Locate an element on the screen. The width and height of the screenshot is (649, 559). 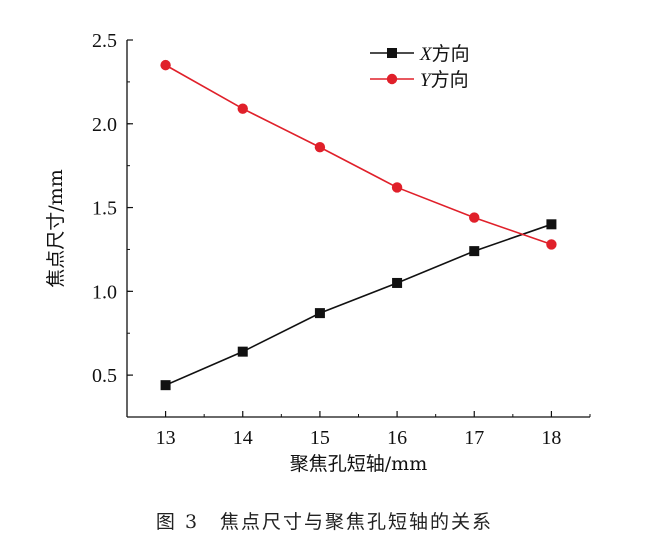
legend-label: Y方向 is located at coordinates (444, 80).